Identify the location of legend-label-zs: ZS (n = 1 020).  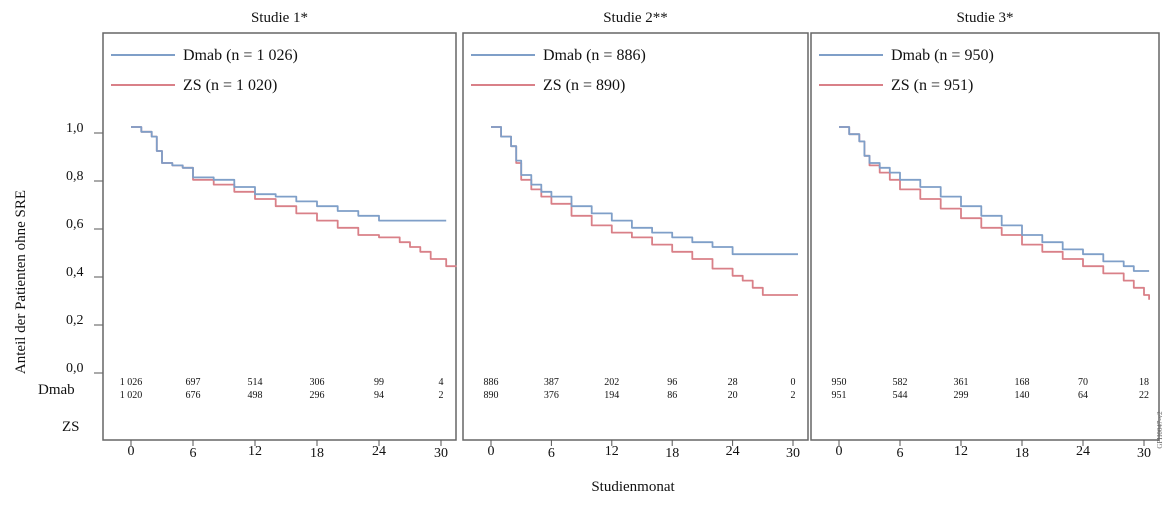
(230, 85).